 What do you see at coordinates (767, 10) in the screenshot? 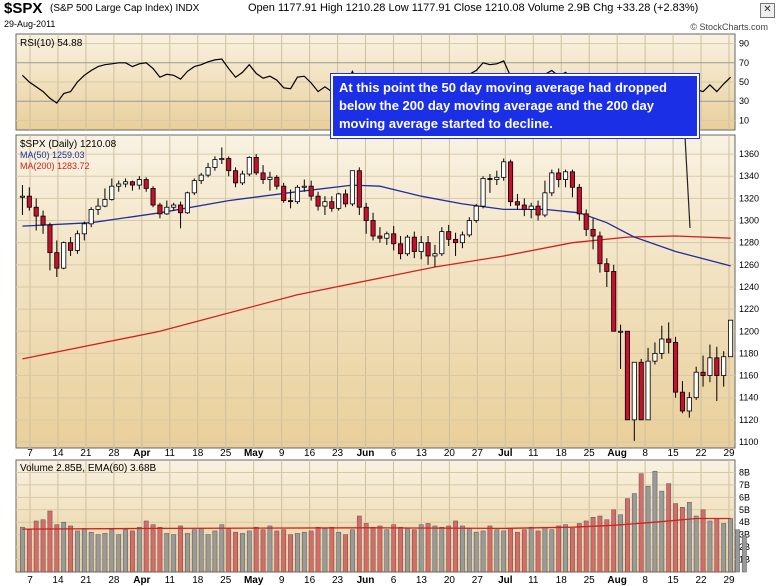
I see `close-icon: ✕` at bounding box center [767, 10].